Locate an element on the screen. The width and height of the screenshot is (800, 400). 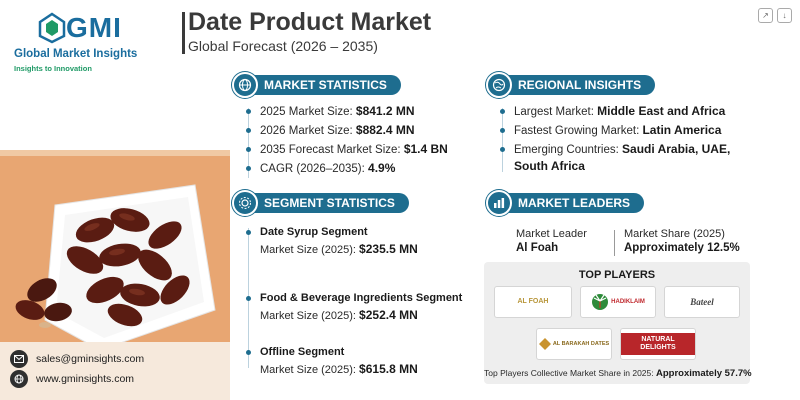
segment-statistics-title: SEGMENT STATISTICS is located at coordinates (328, 203).